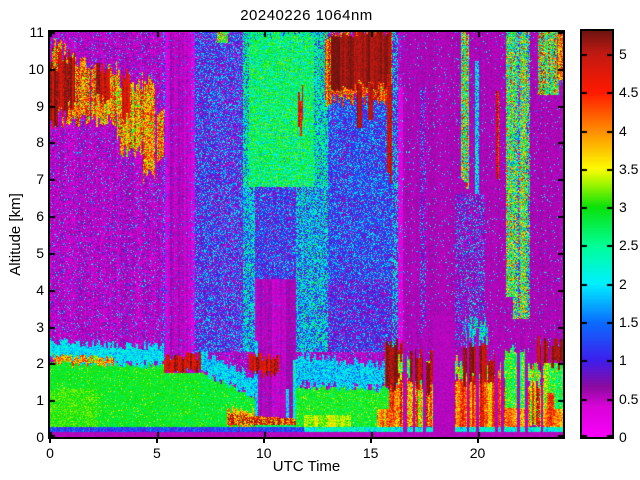  I want to click on y-tick-label: 1, so click(40, 400).